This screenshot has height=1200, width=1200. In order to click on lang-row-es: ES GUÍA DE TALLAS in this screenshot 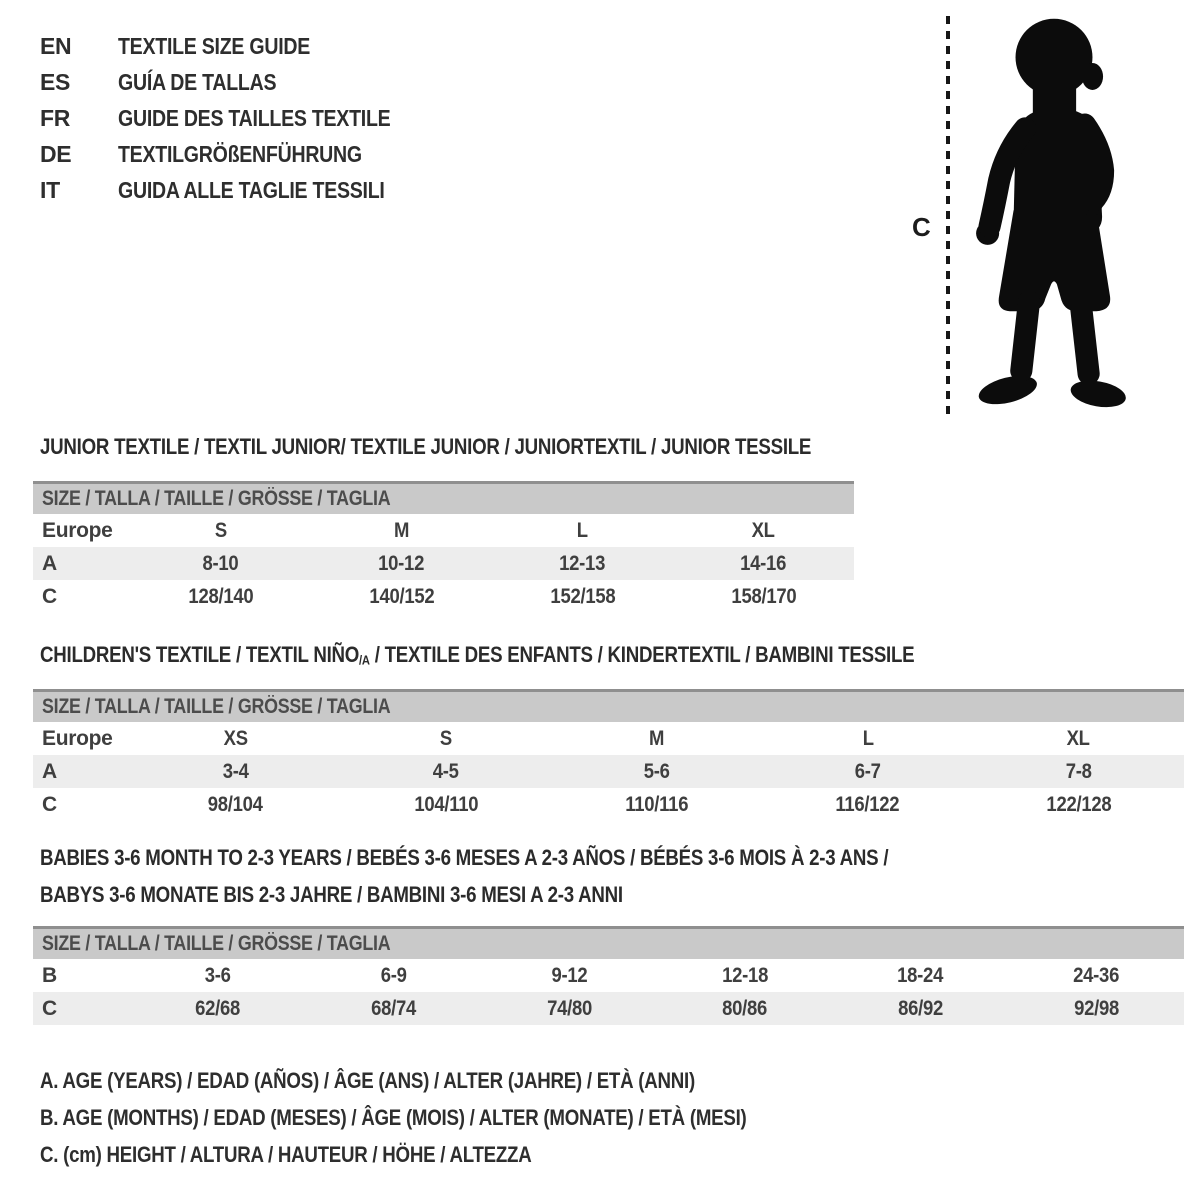, I will do `click(239, 82)`.